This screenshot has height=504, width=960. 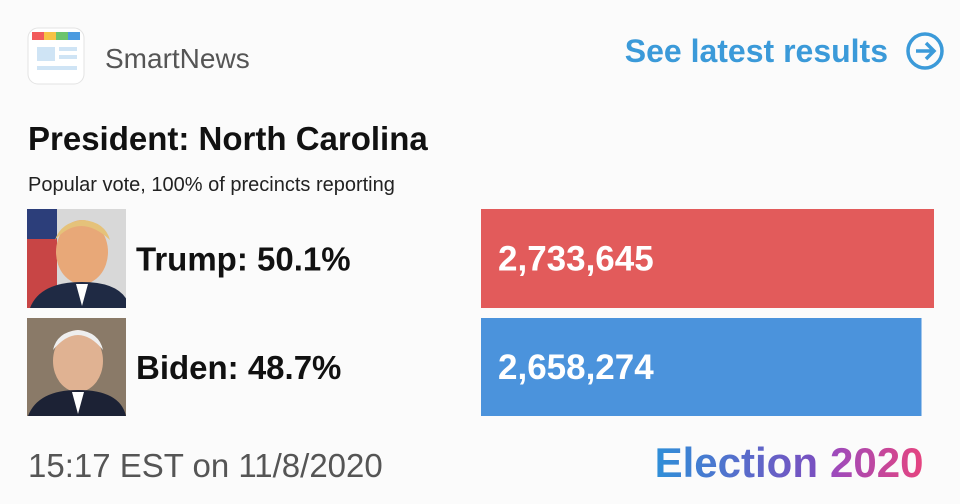 What do you see at coordinates (177, 58) in the screenshot?
I see `app-name: SmartNews` at bounding box center [177, 58].